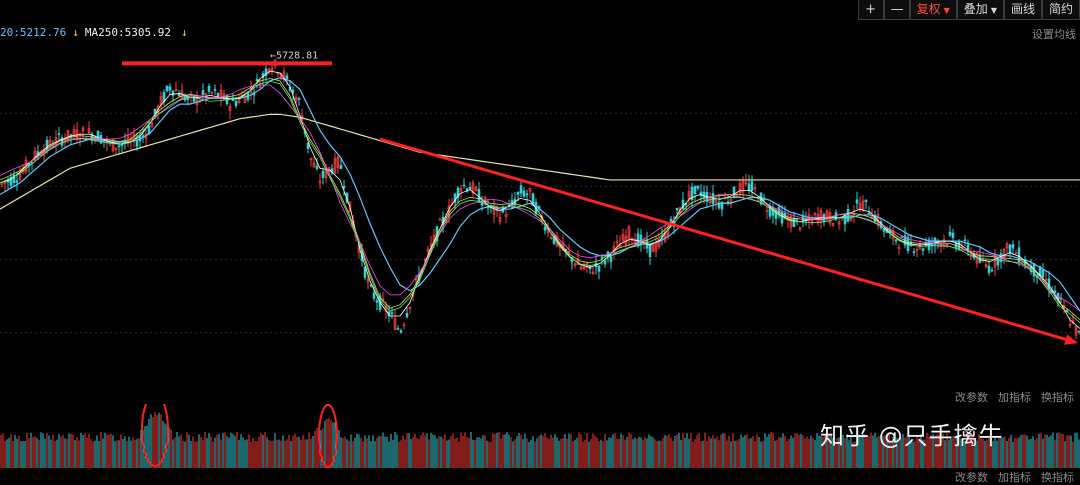 This screenshot has height=485, width=1080. I want to click on adjust-button: 复权 ▼, so click(933, 10).